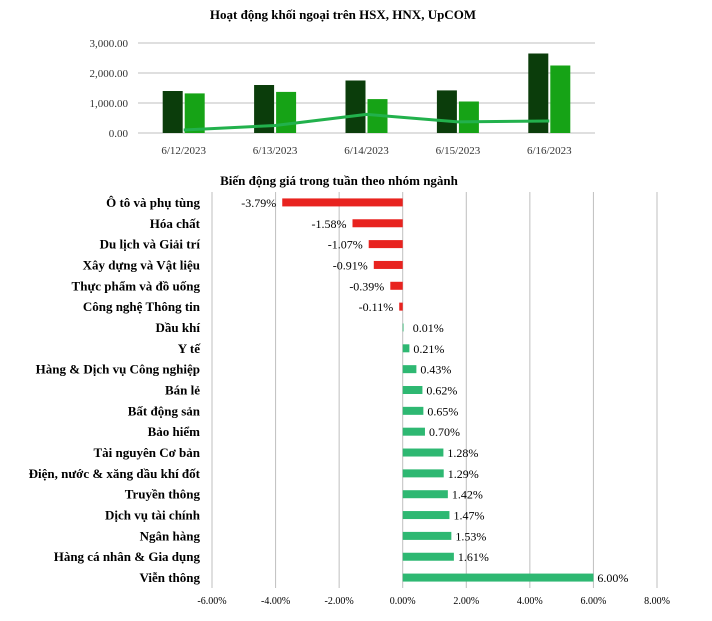 The width and height of the screenshot is (712, 621). Describe the element at coordinates (468, 516) in the screenshot. I see `value-label: 1.47%` at that location.